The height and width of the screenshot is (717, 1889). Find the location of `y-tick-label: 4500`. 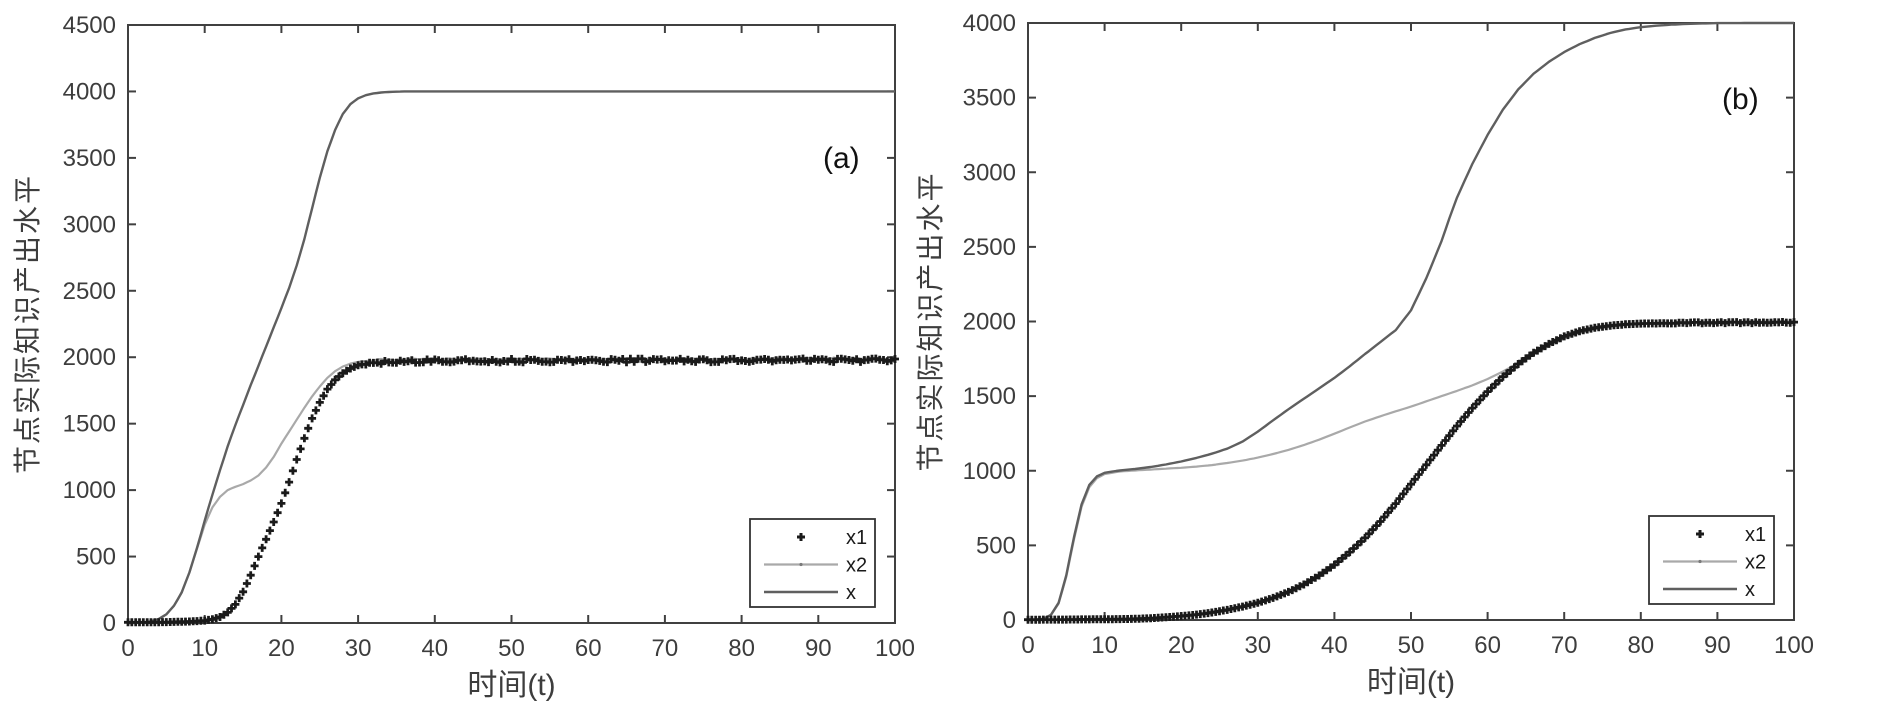

y-tick-label: 4500 is located at coordinates (89, 25).